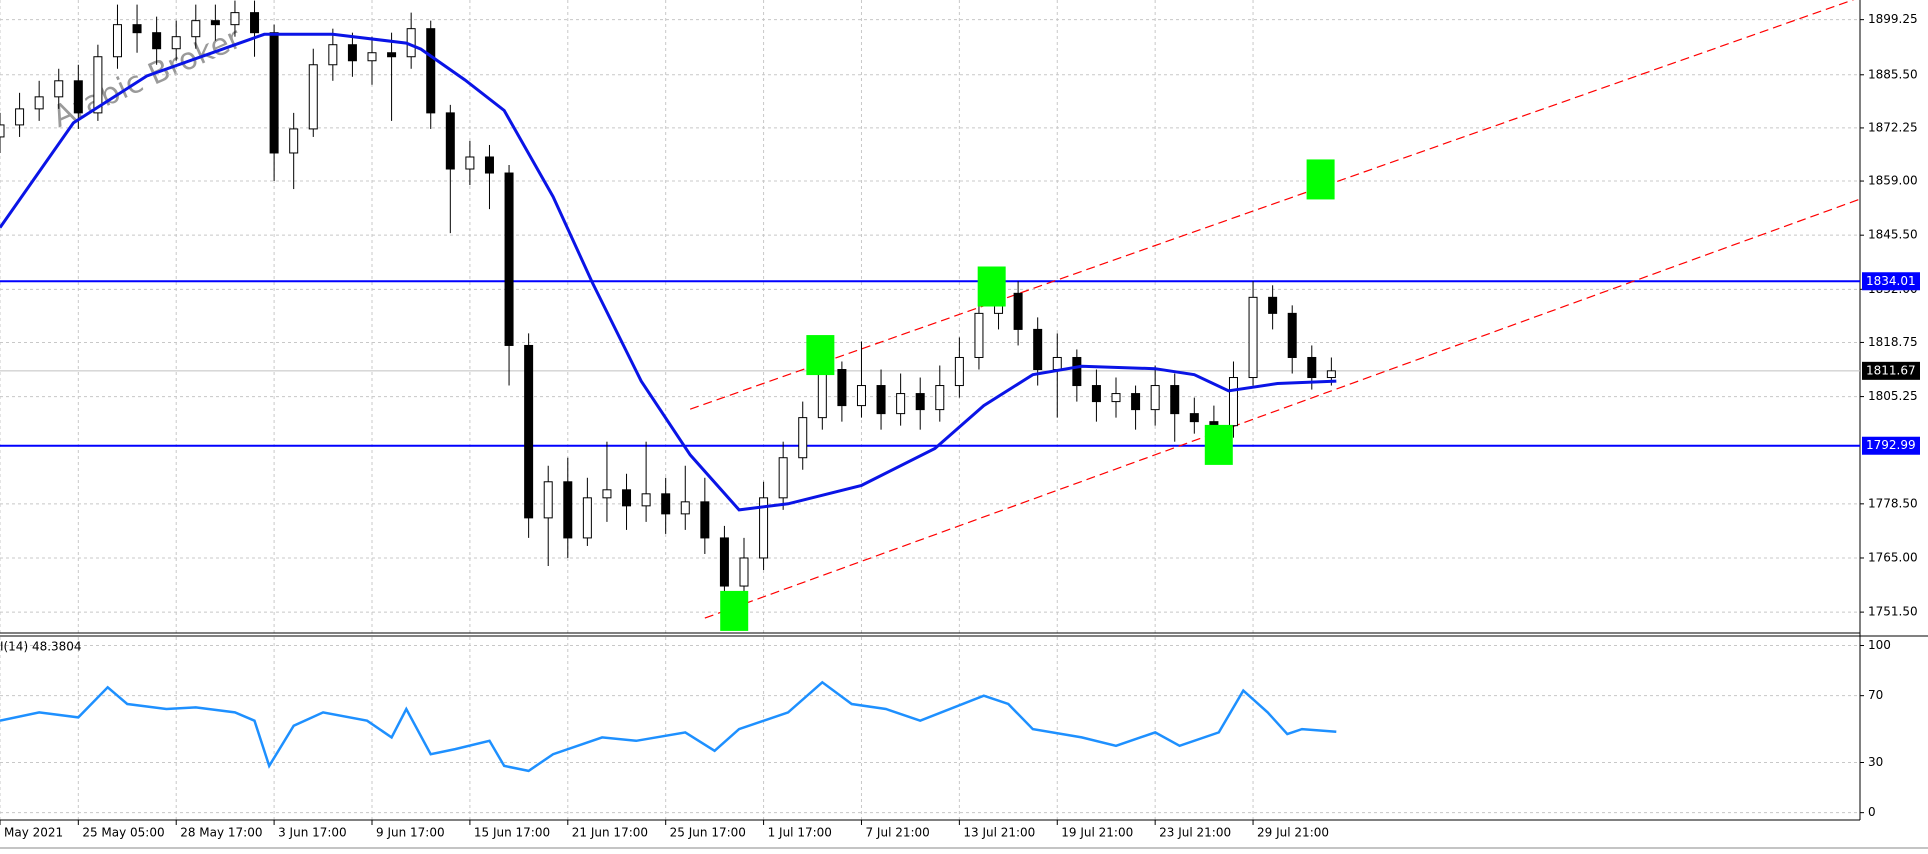 This screenshot has height=854, width=1928. I want to click on x-tick-label: 25 Jun 17:00, so click(708, 833).